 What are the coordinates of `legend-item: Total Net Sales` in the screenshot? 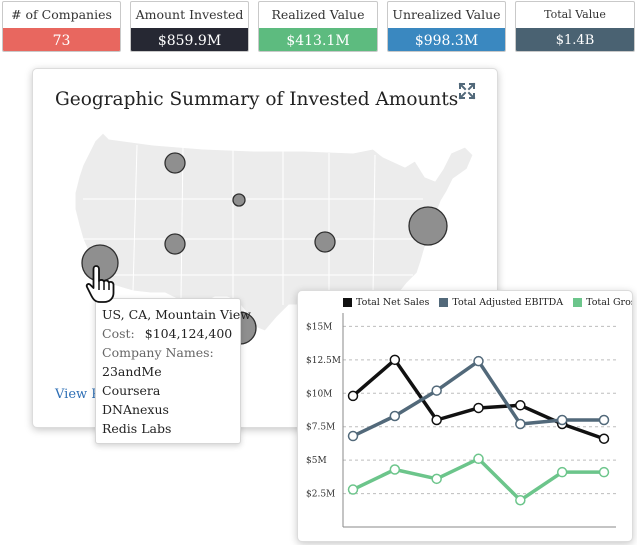 It's located at (386, 302).